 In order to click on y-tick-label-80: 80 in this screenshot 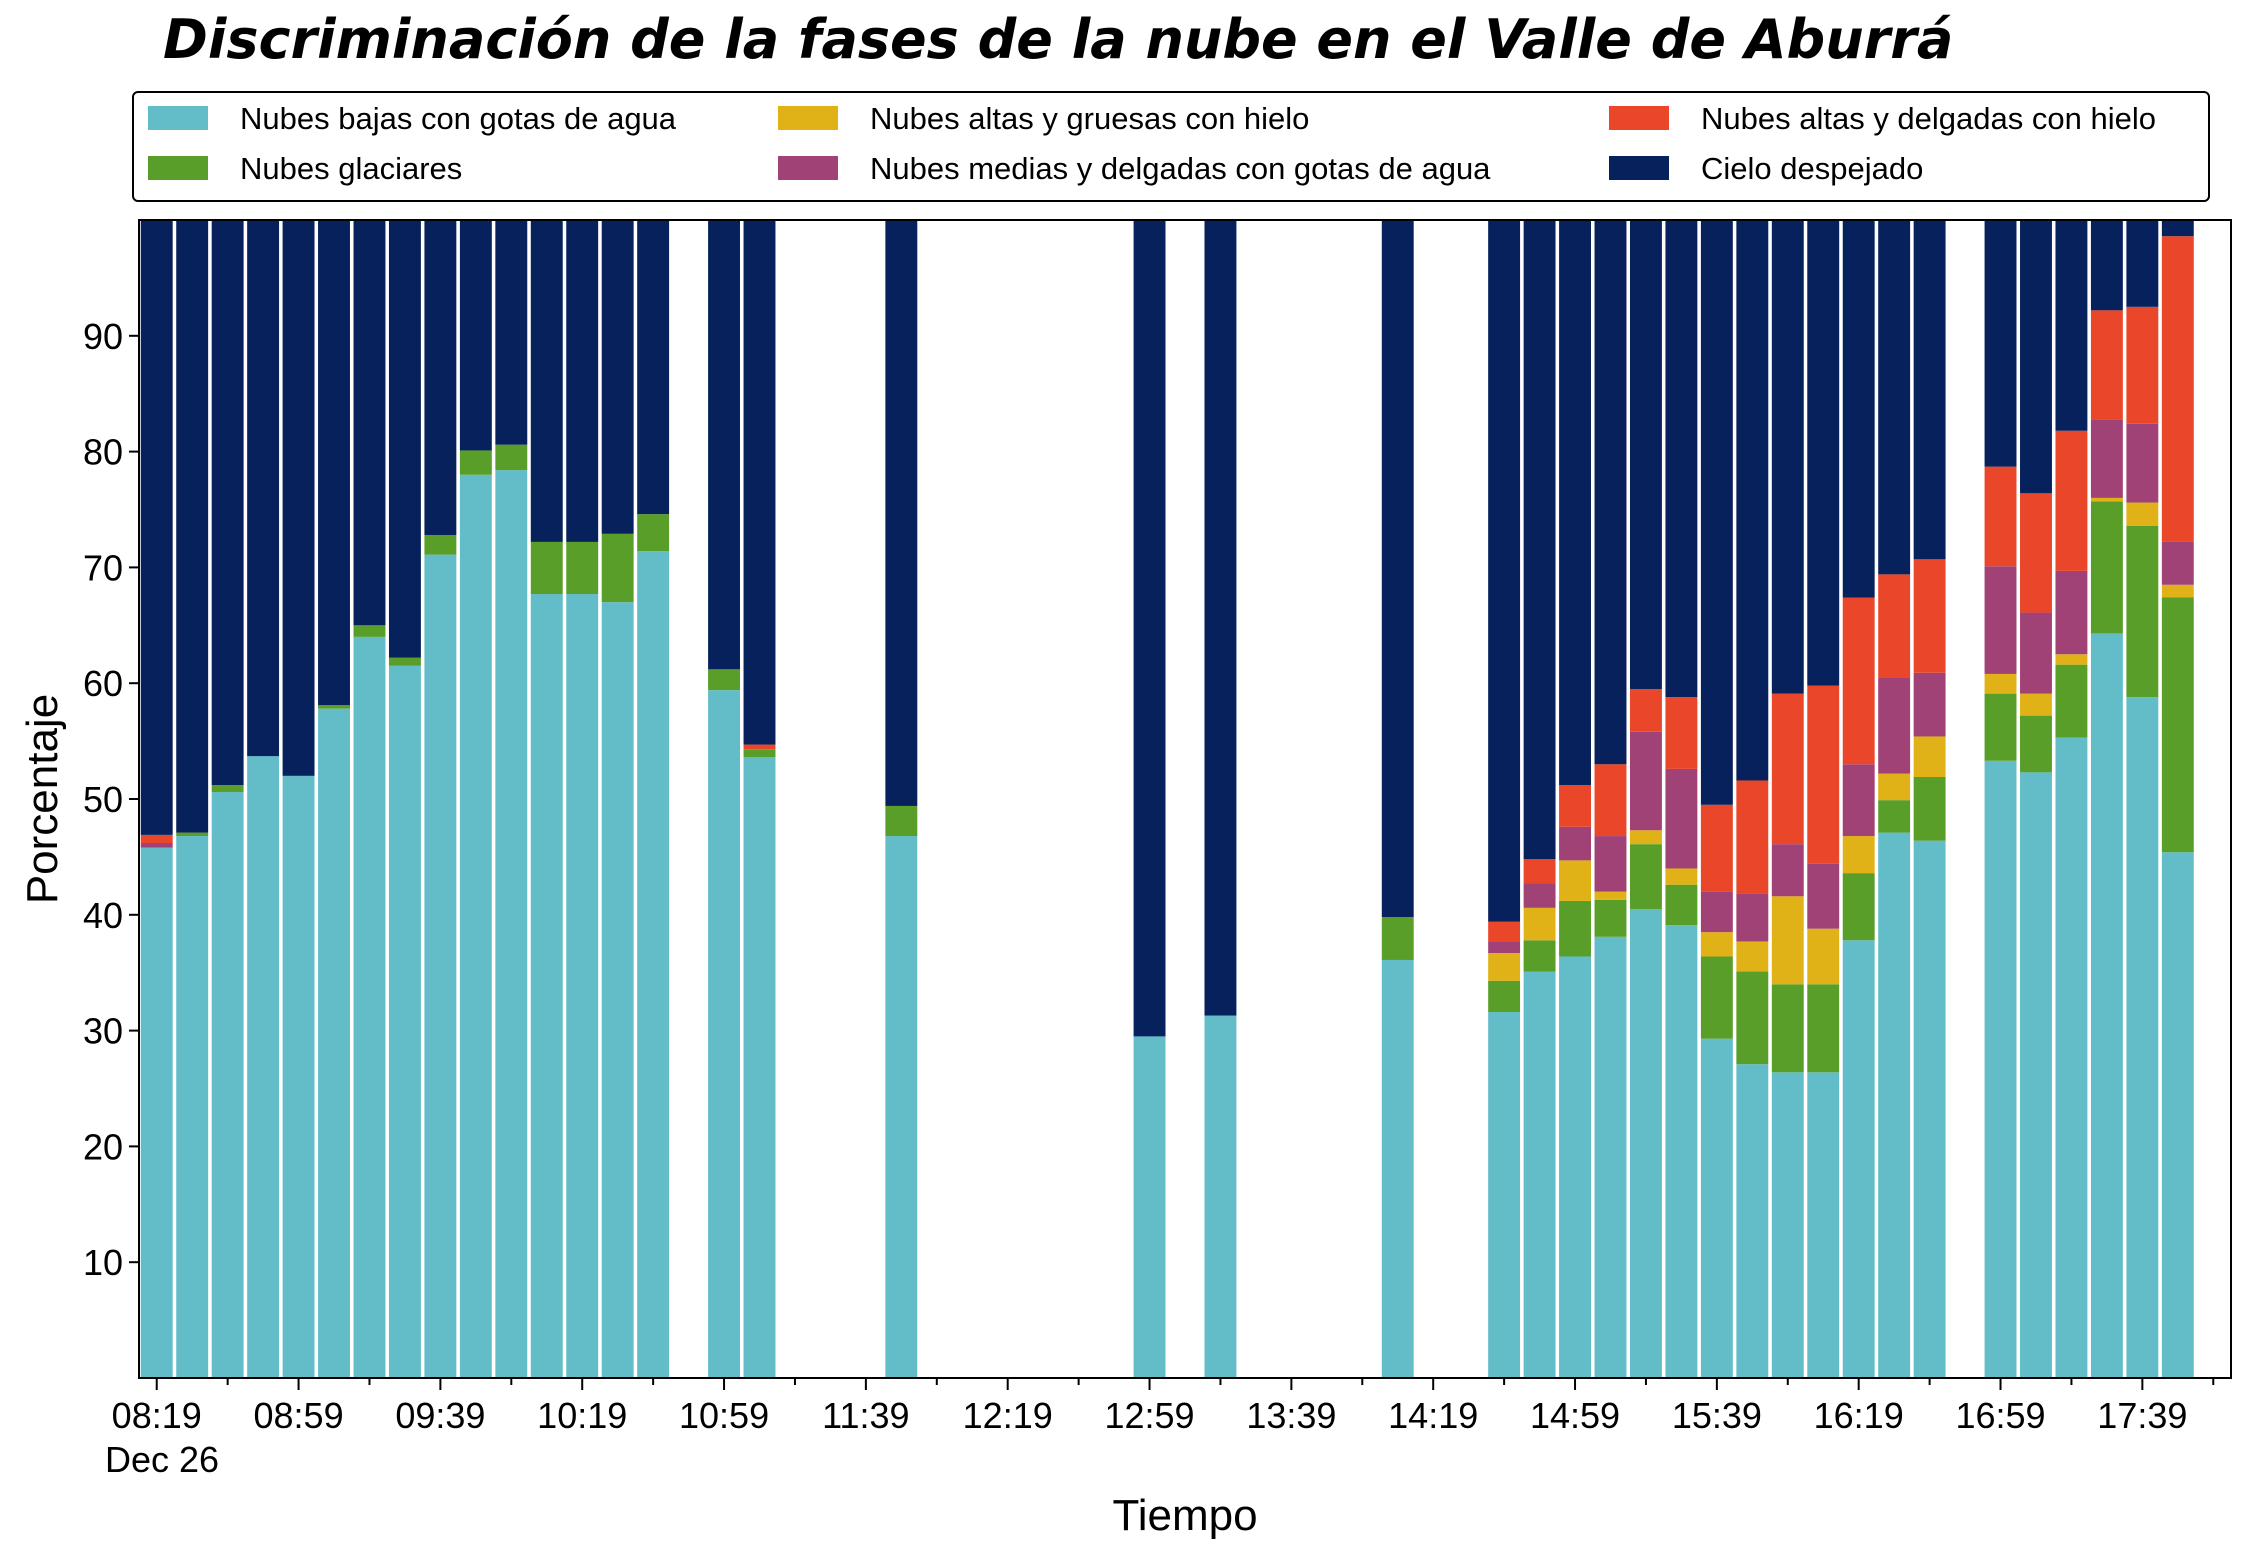, I will do `click(103, 452)`.